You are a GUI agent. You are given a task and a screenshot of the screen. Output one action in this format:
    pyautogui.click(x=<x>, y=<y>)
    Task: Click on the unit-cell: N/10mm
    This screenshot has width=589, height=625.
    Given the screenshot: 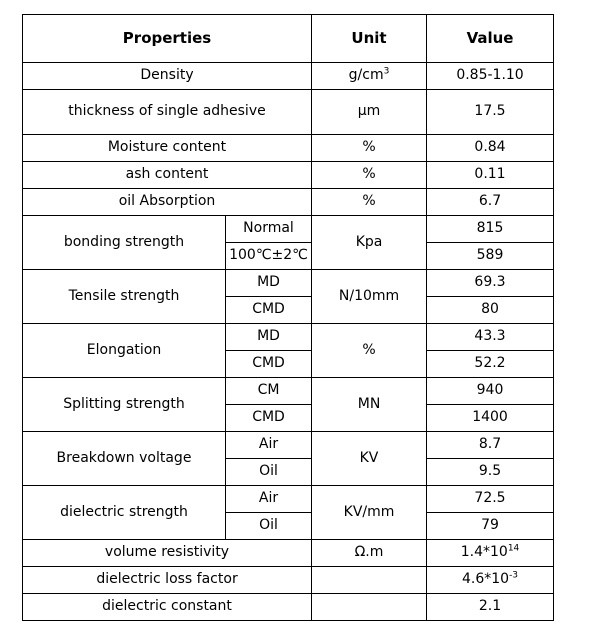 What is the action you would take?
    pyautogui.click(x=369, y=296)
    